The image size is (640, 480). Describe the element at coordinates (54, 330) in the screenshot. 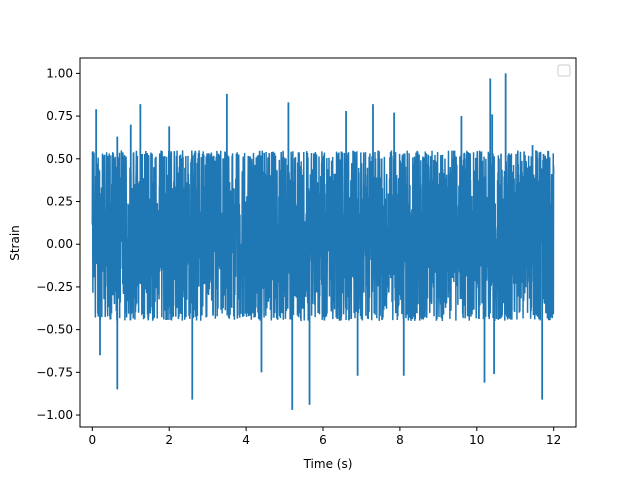

I see `y-tick-label: −0.50` at that location.